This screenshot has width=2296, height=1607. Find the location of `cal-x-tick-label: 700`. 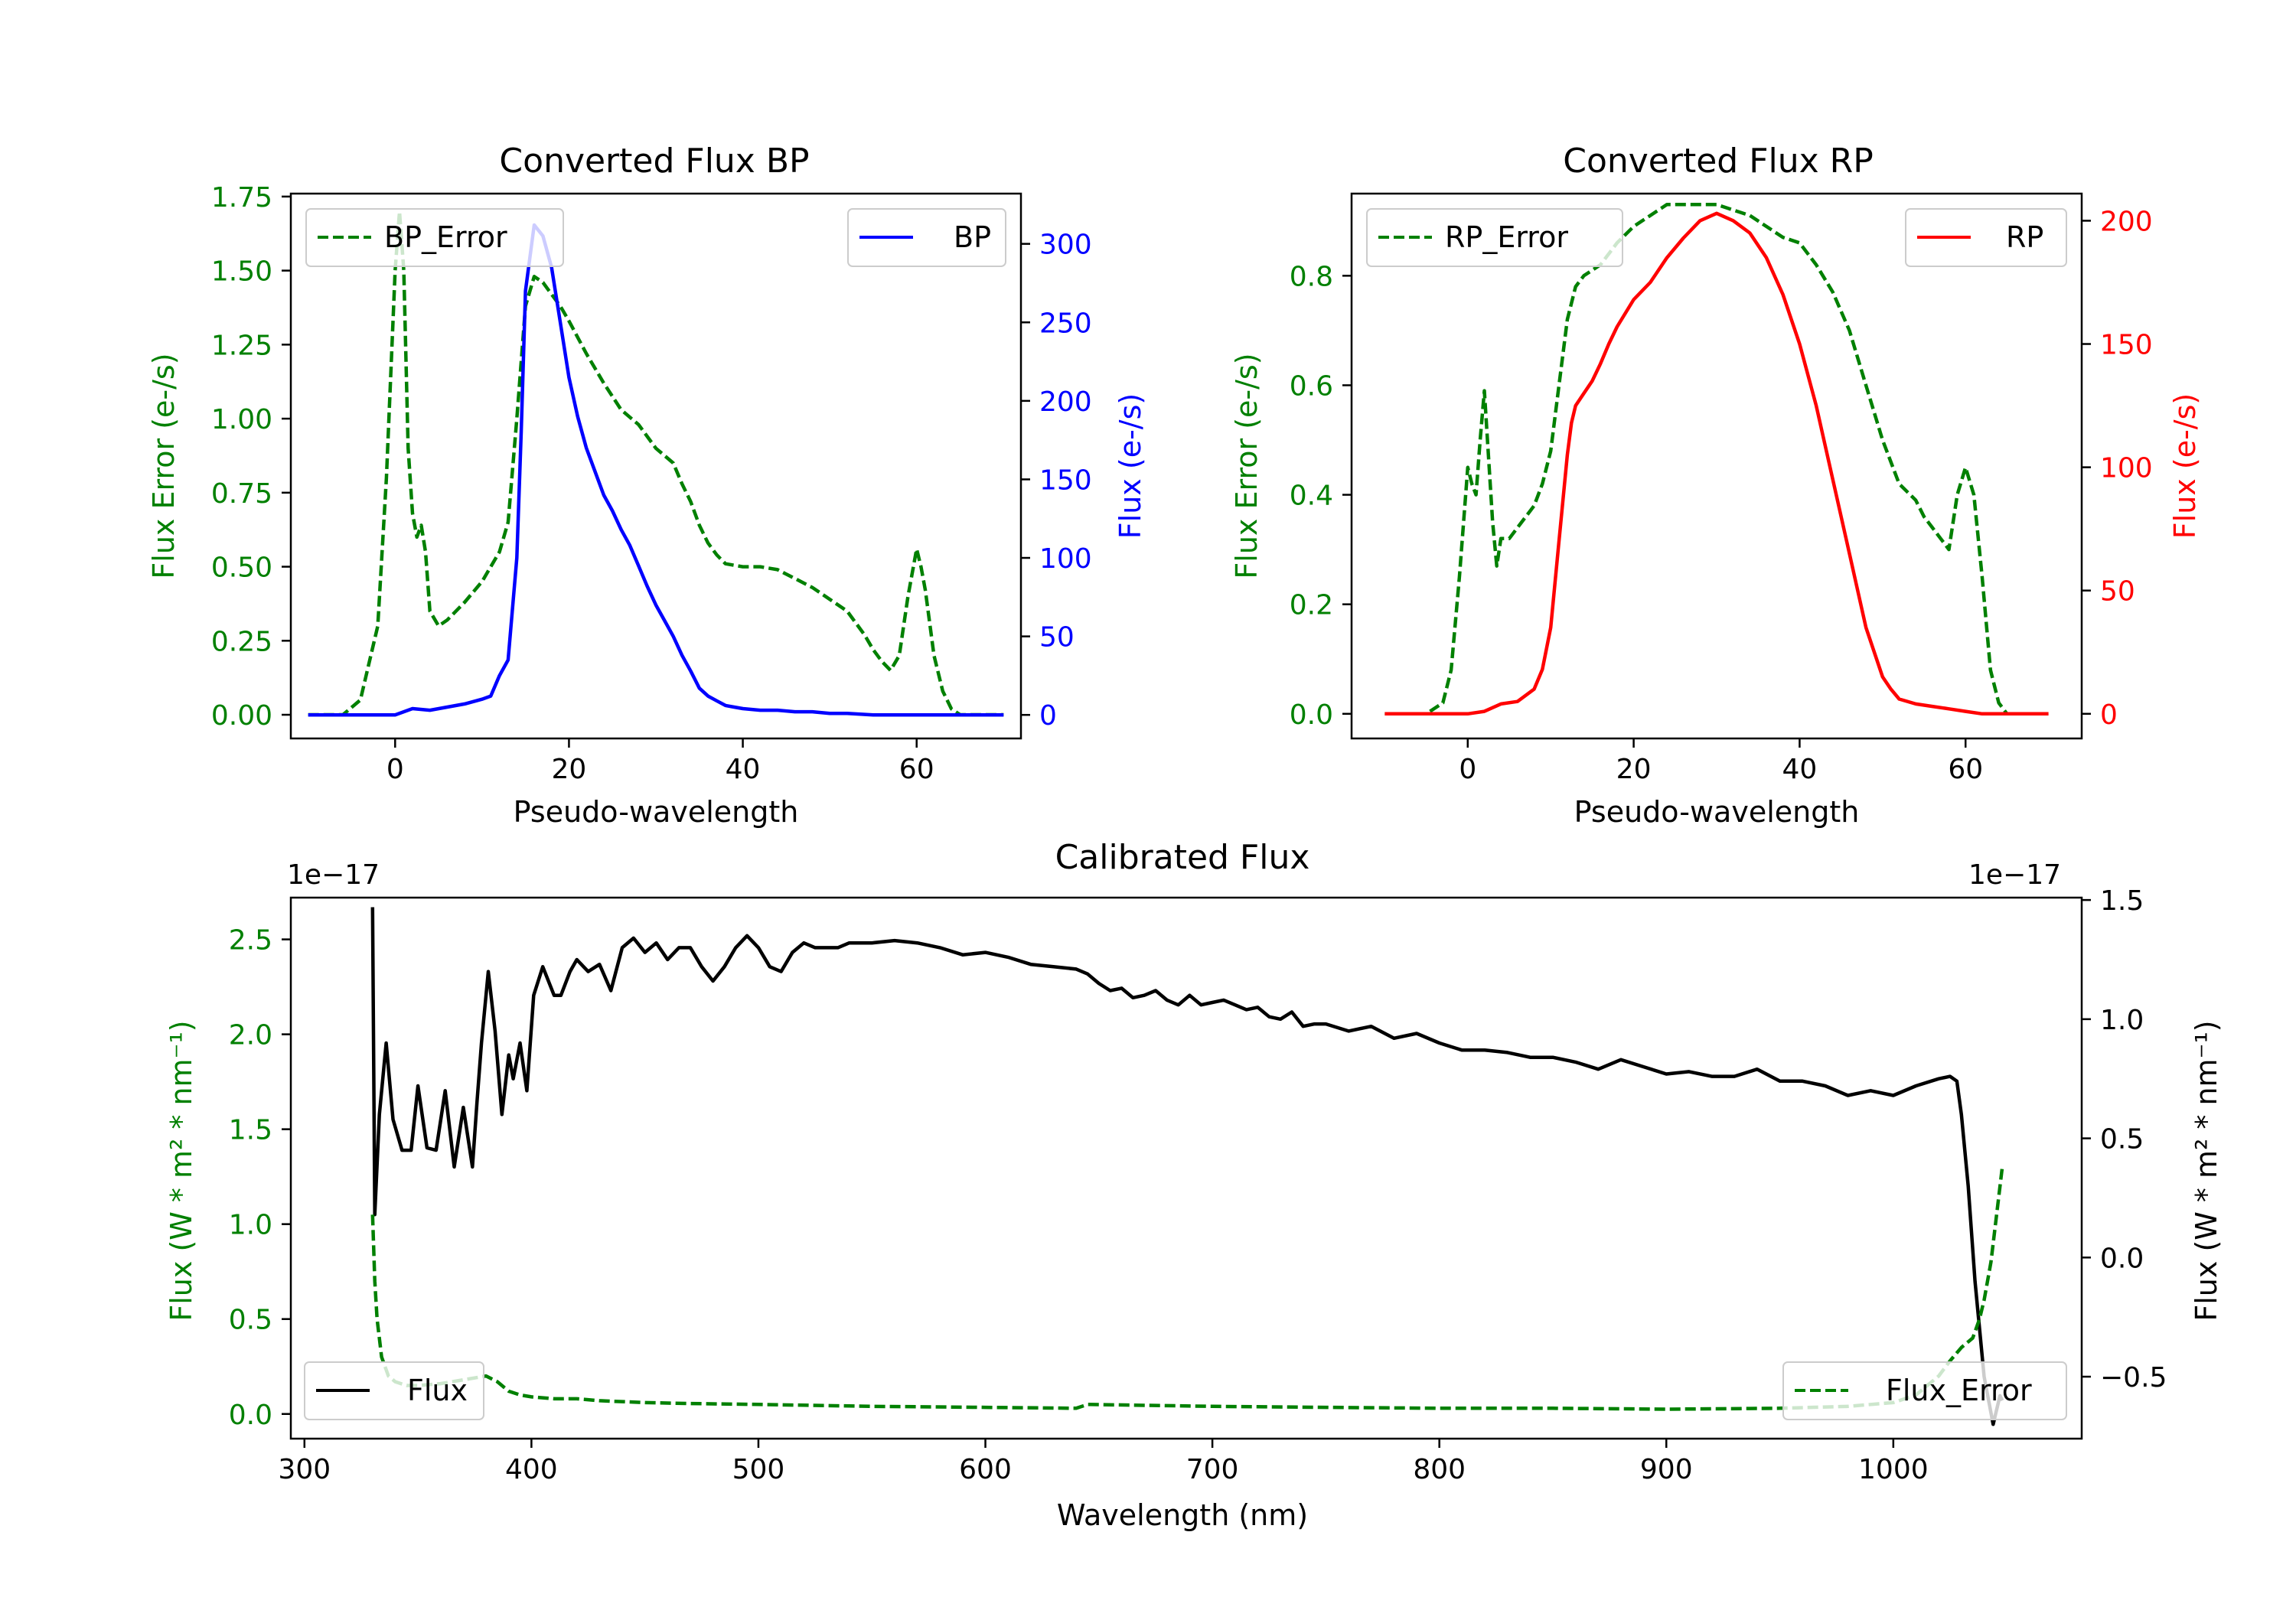

cal-x-tick-label: 700 is located at coordinates (1212, 1470).